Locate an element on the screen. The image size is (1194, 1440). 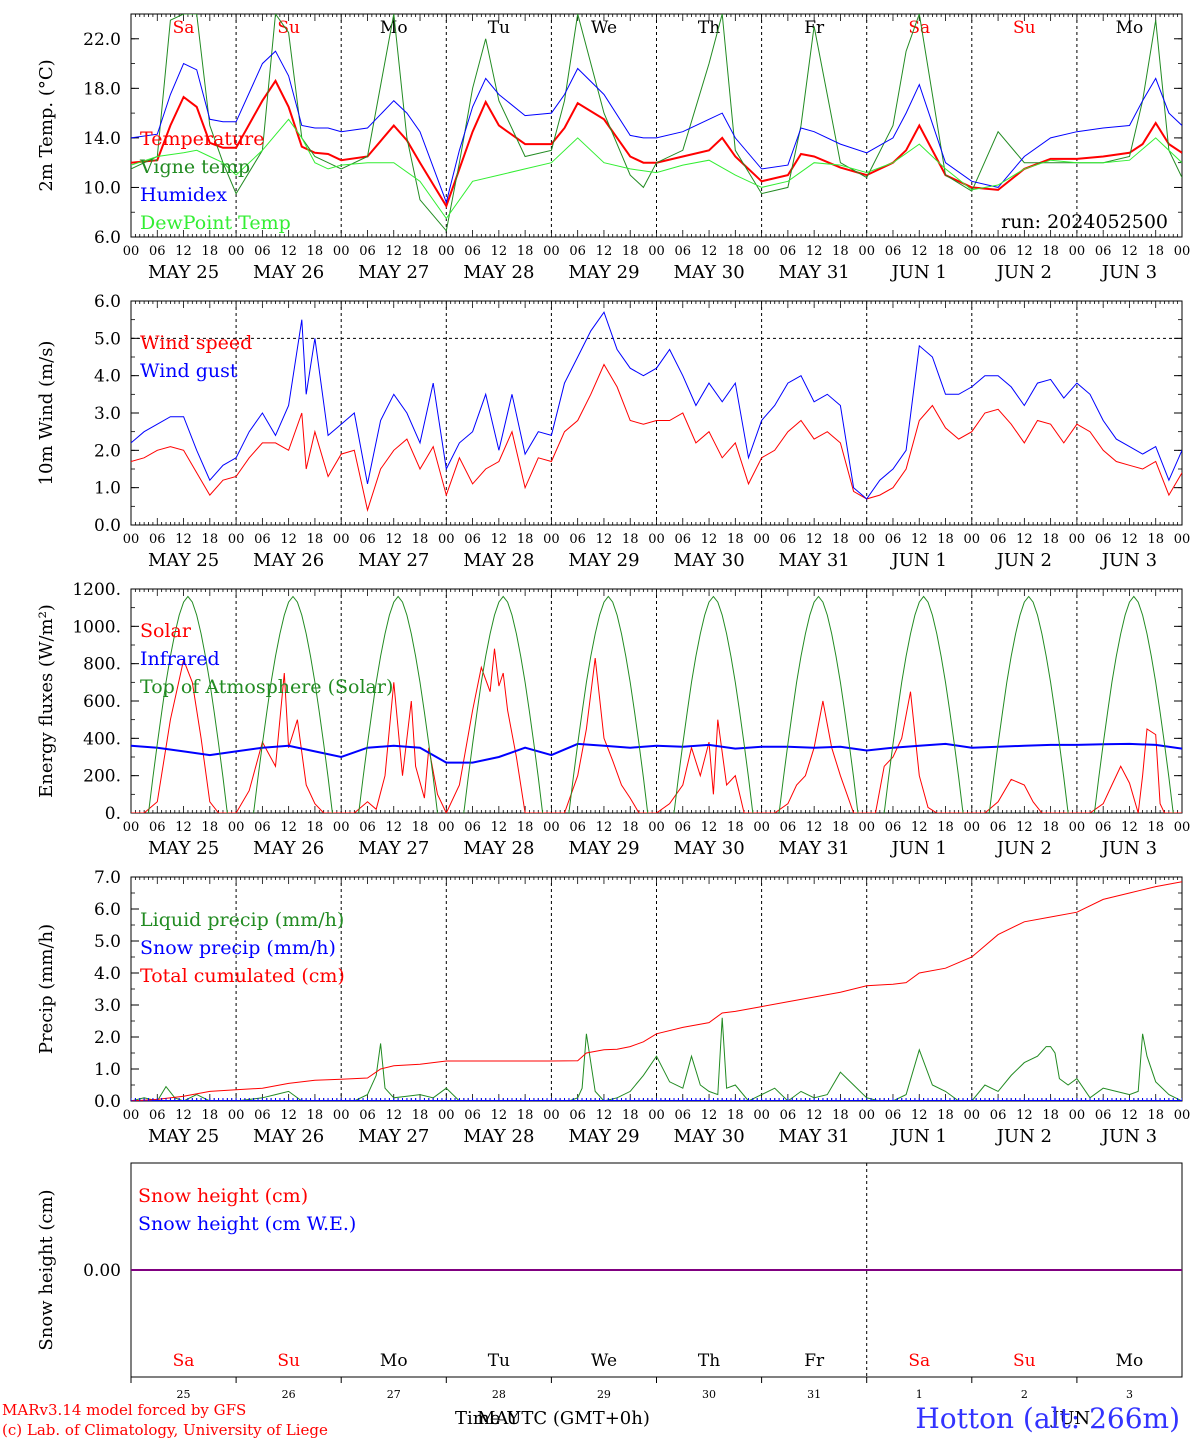
date-label: MAY 30 is located at coordinates (708, 272).